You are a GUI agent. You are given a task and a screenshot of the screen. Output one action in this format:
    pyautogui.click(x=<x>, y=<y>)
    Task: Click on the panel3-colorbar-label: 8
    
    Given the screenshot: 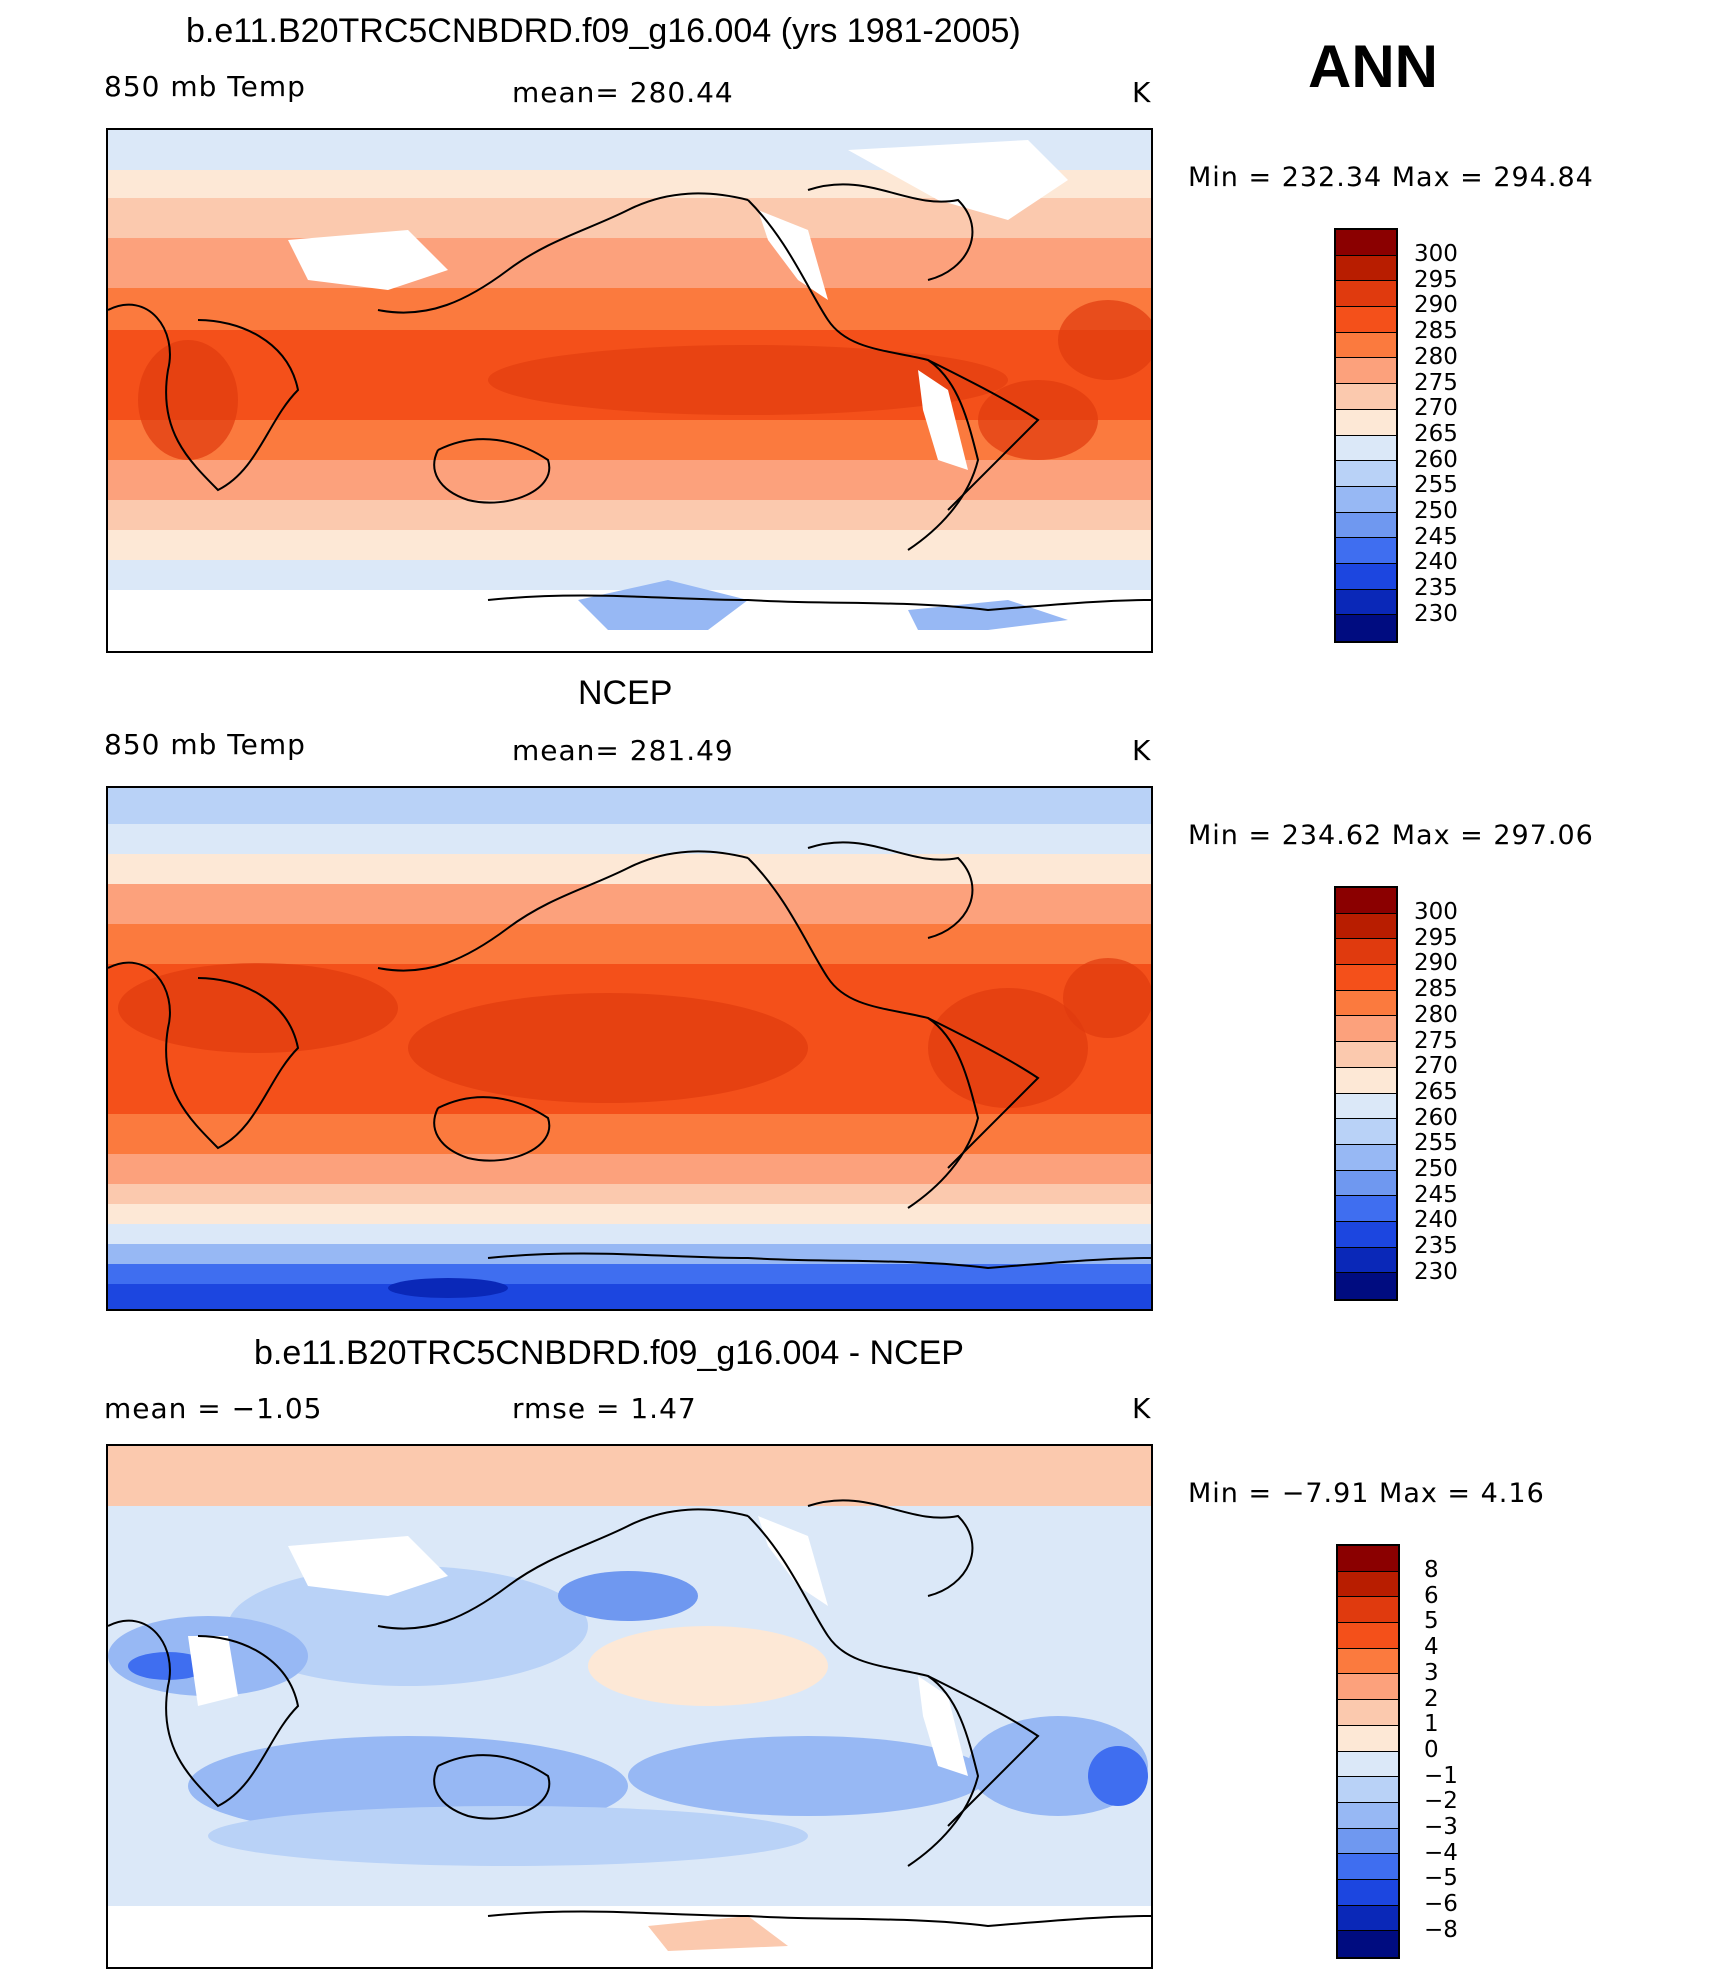 What is the action you would take?
    pyautogui.click(x=1431, y=1570)
    